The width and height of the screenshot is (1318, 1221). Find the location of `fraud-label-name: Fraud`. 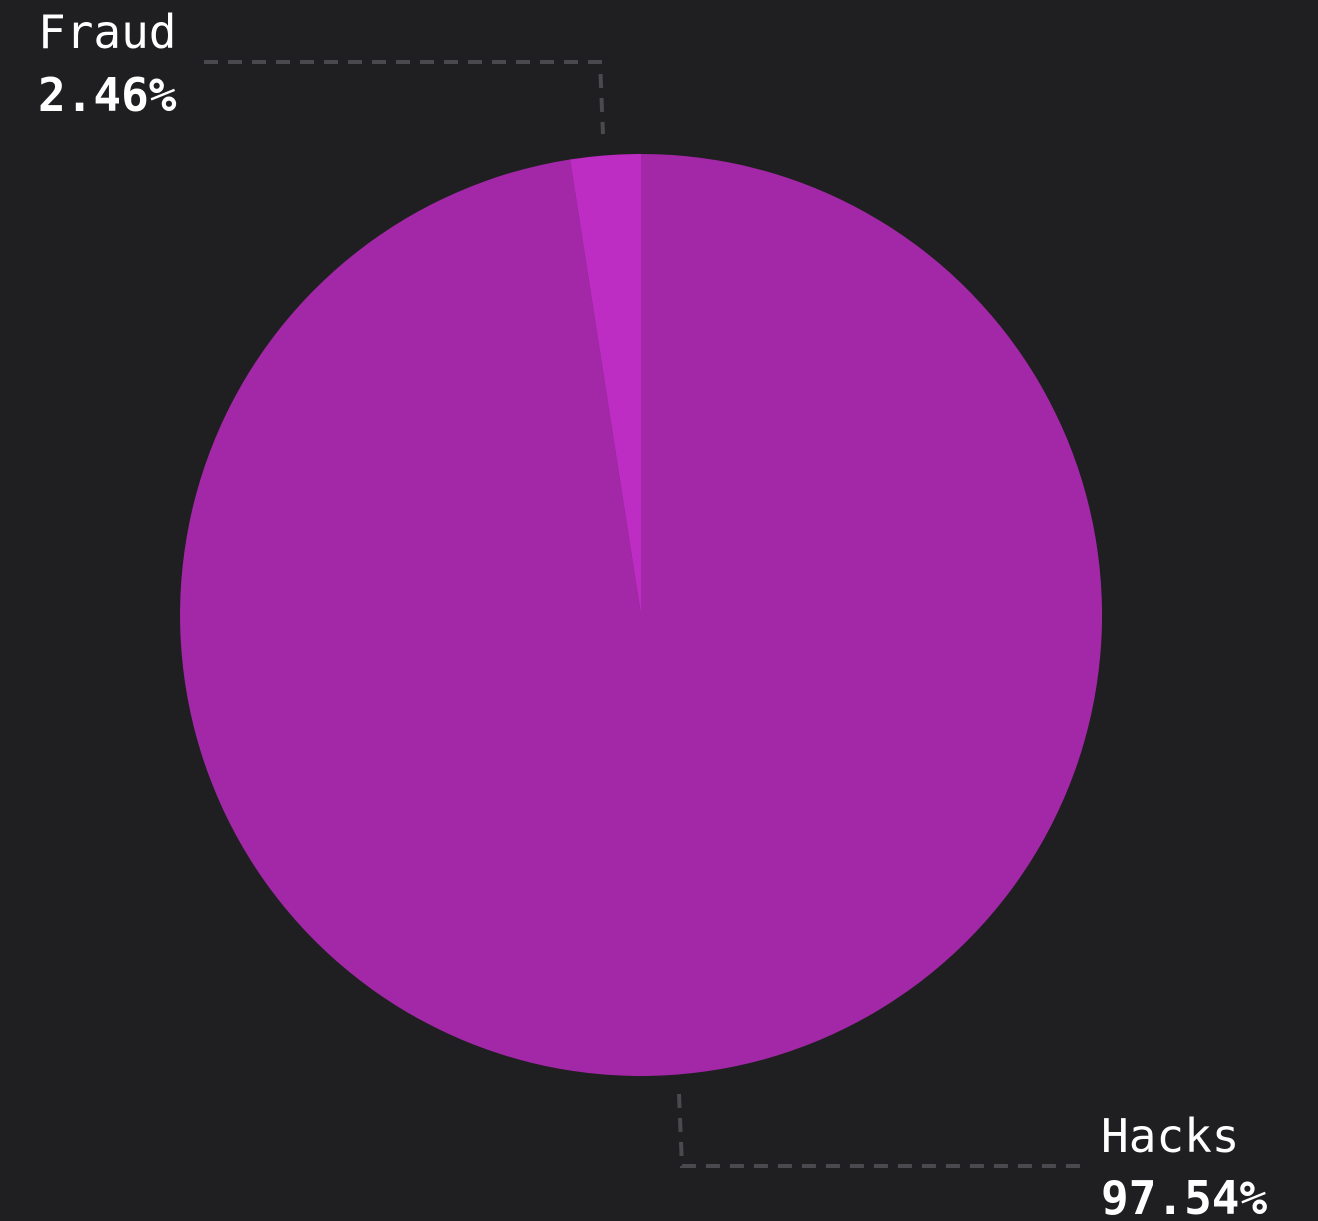

fraud-label-name: Fraud is located at coordinates (107, 32).